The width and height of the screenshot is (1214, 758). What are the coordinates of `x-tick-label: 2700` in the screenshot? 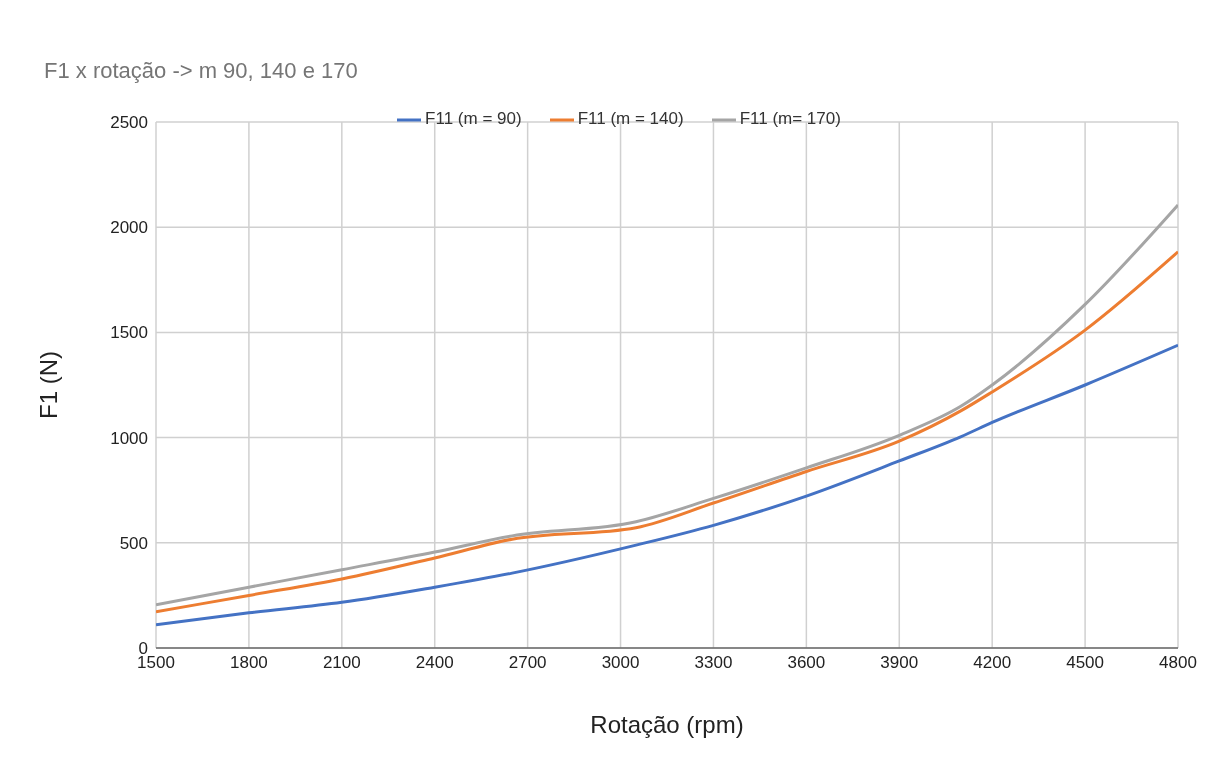 It's located at (527, 663).